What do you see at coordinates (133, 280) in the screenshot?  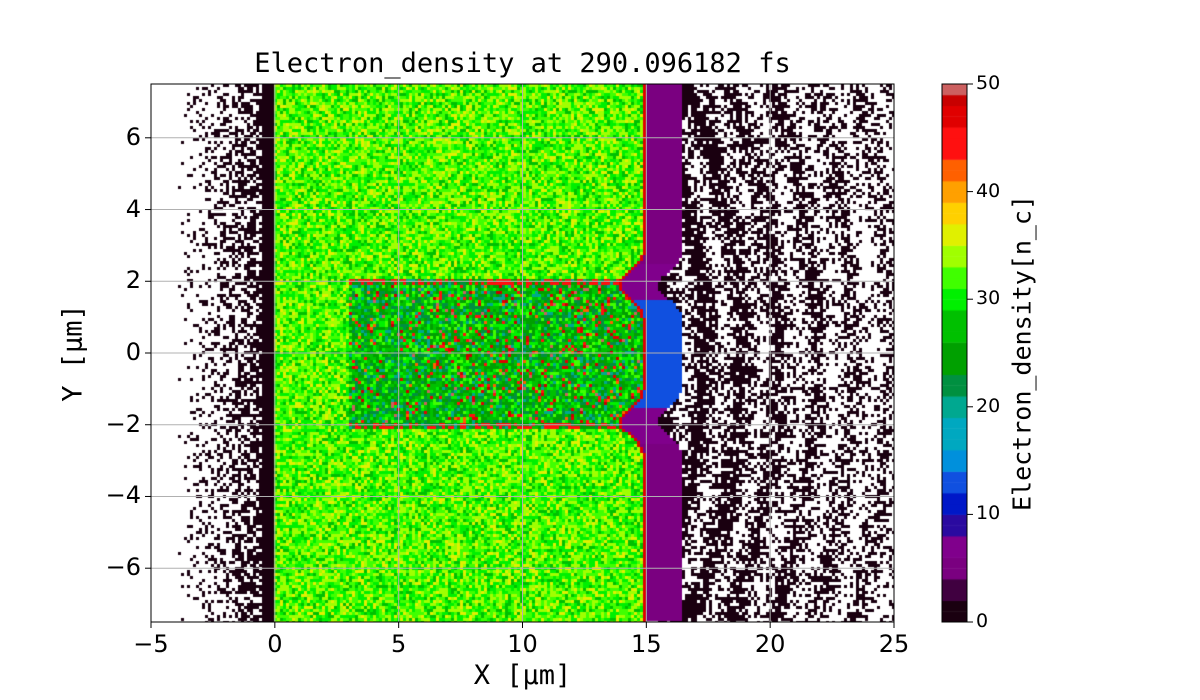 I see `y-tick-label: 2` at bounding box center [133, 280].